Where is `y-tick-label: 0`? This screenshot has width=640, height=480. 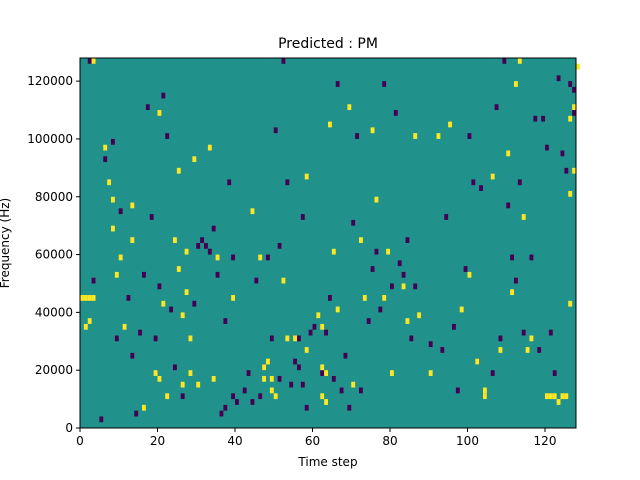
y-tick-label: 0 is located at coordinates (69, 428).